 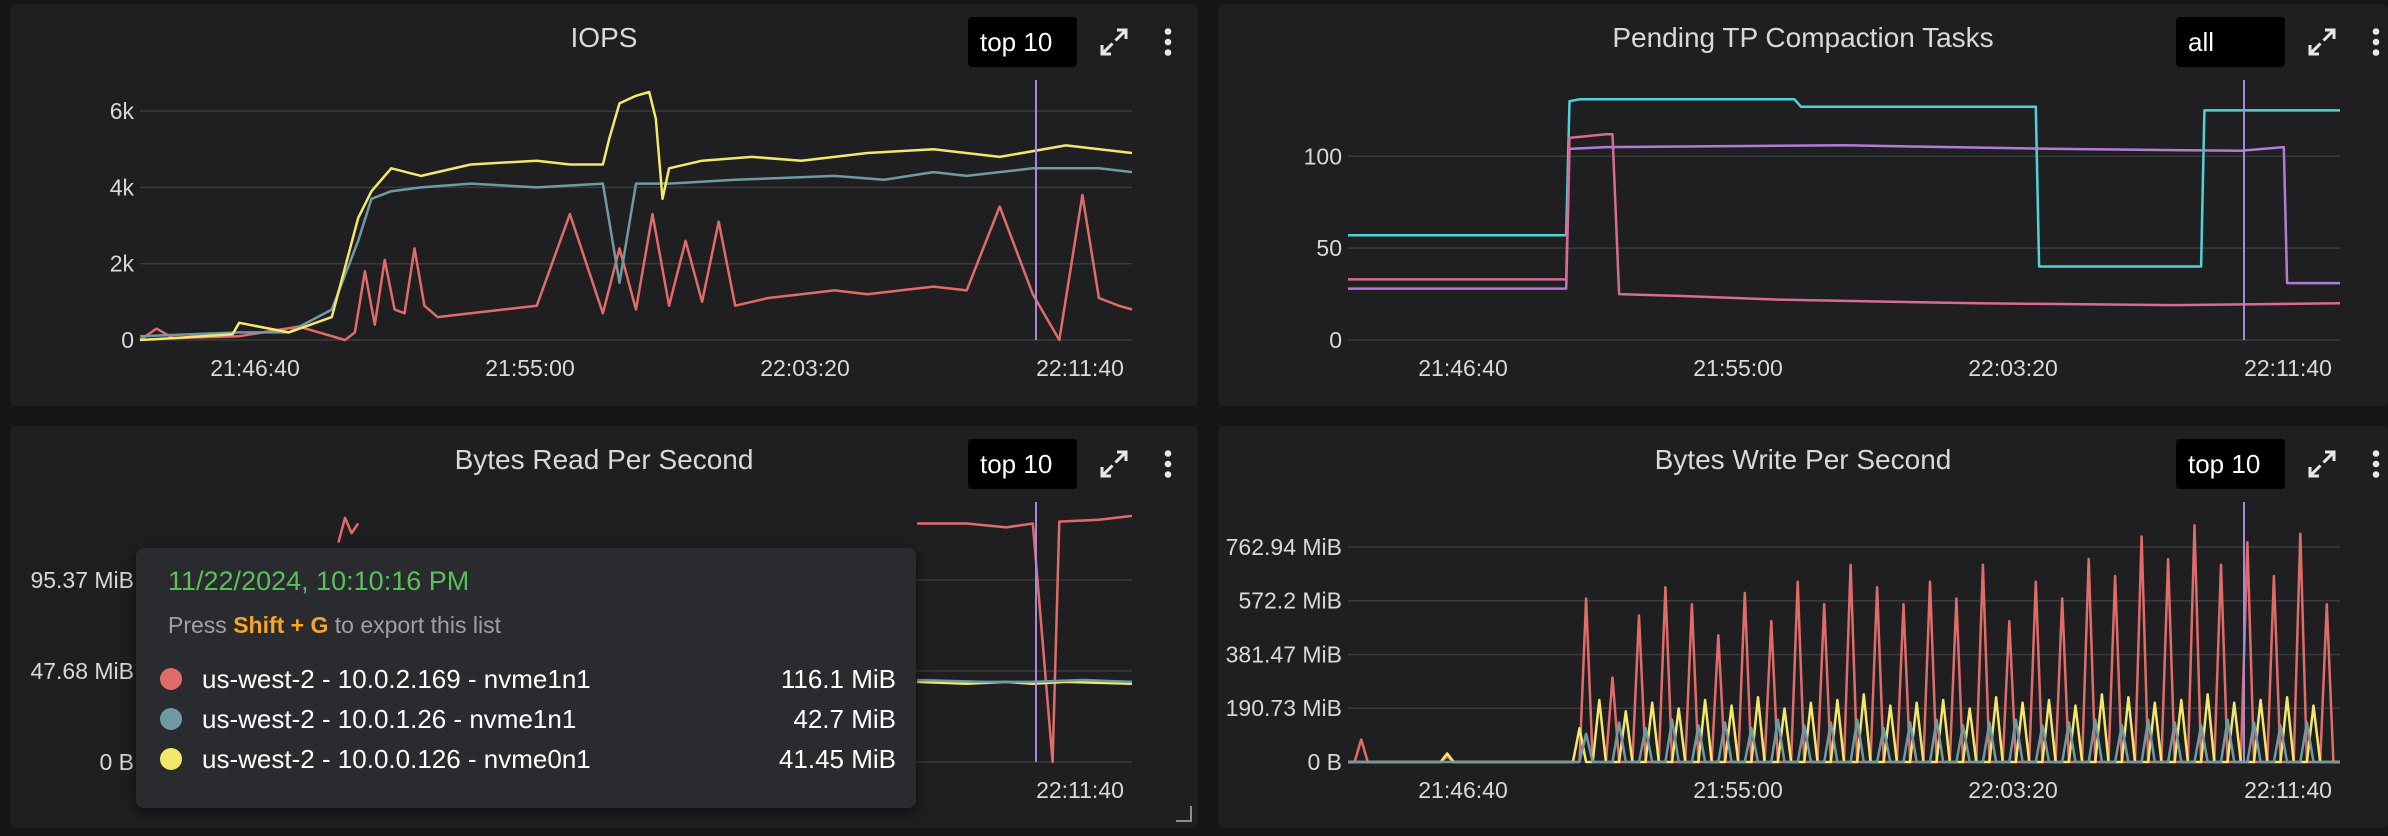 What do you see at coordinates (122, 111) in the screenshot?
I see `y-tick-label: 6k` at bounding box center [122, 111].